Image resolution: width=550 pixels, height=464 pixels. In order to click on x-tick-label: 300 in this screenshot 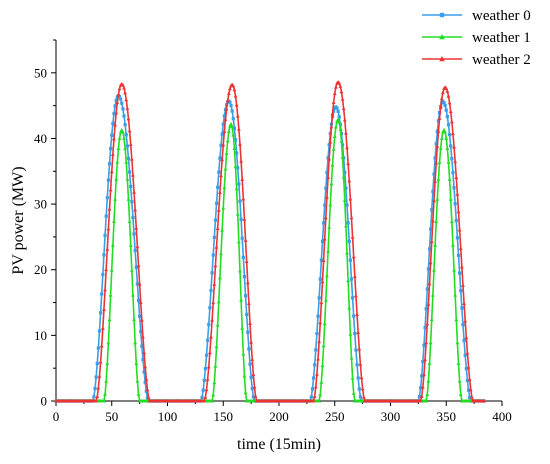, I will do `click(391, 416)`.